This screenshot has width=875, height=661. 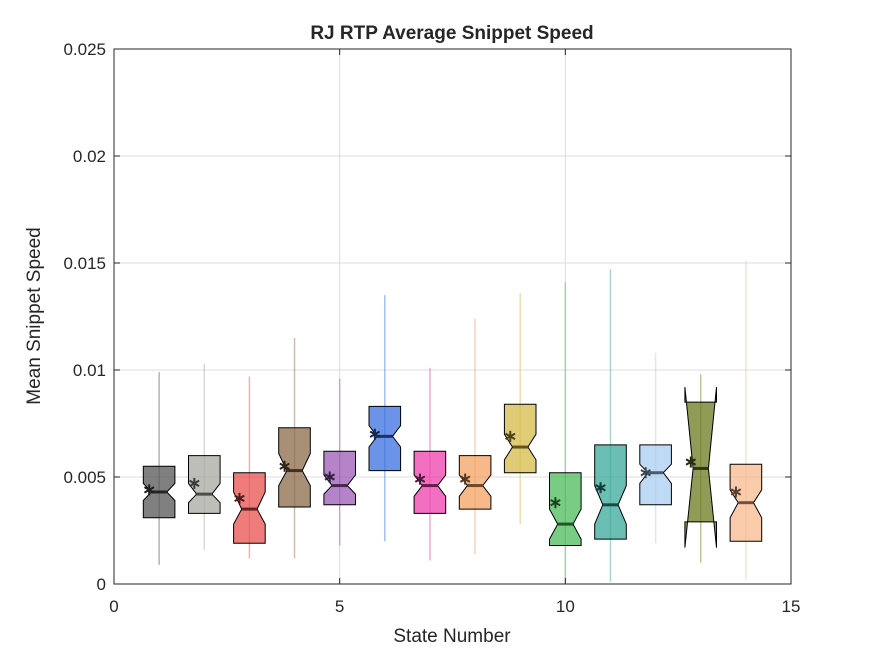 What do you see at coordinates (89, 370) in the screenshot?
I see `y-tick-label: 0.01` at bounding box center [89, 370].